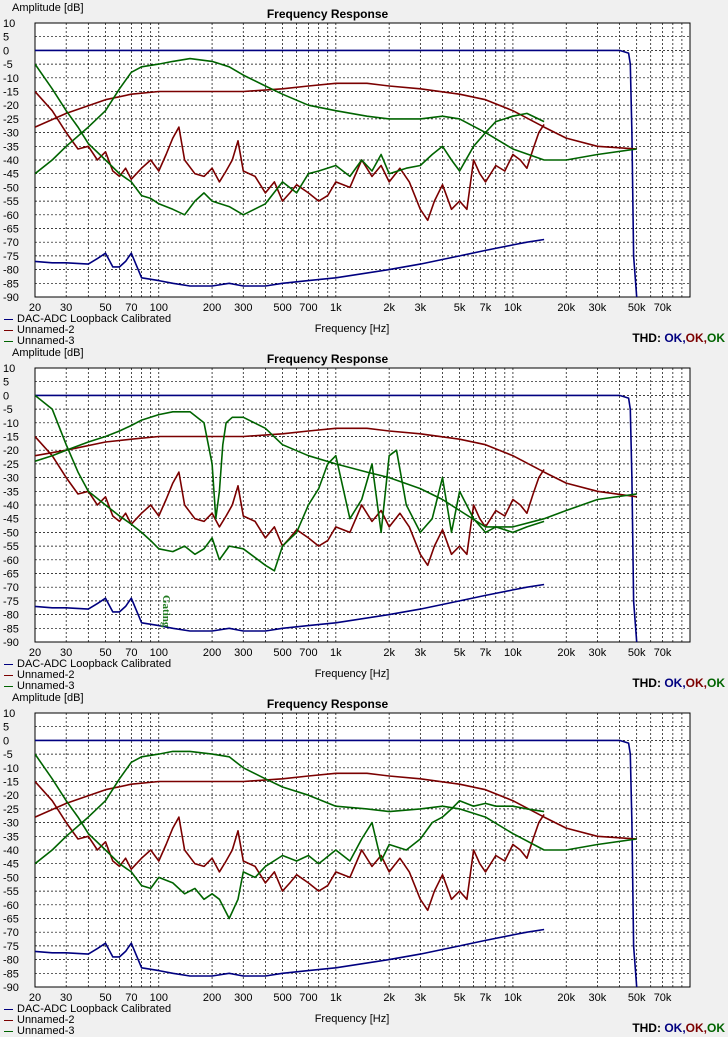 The image size is (728, 1037). Describe the element at coordinates (11, 920) in the screenshot. I see `y-tick-label: -65` at that location.